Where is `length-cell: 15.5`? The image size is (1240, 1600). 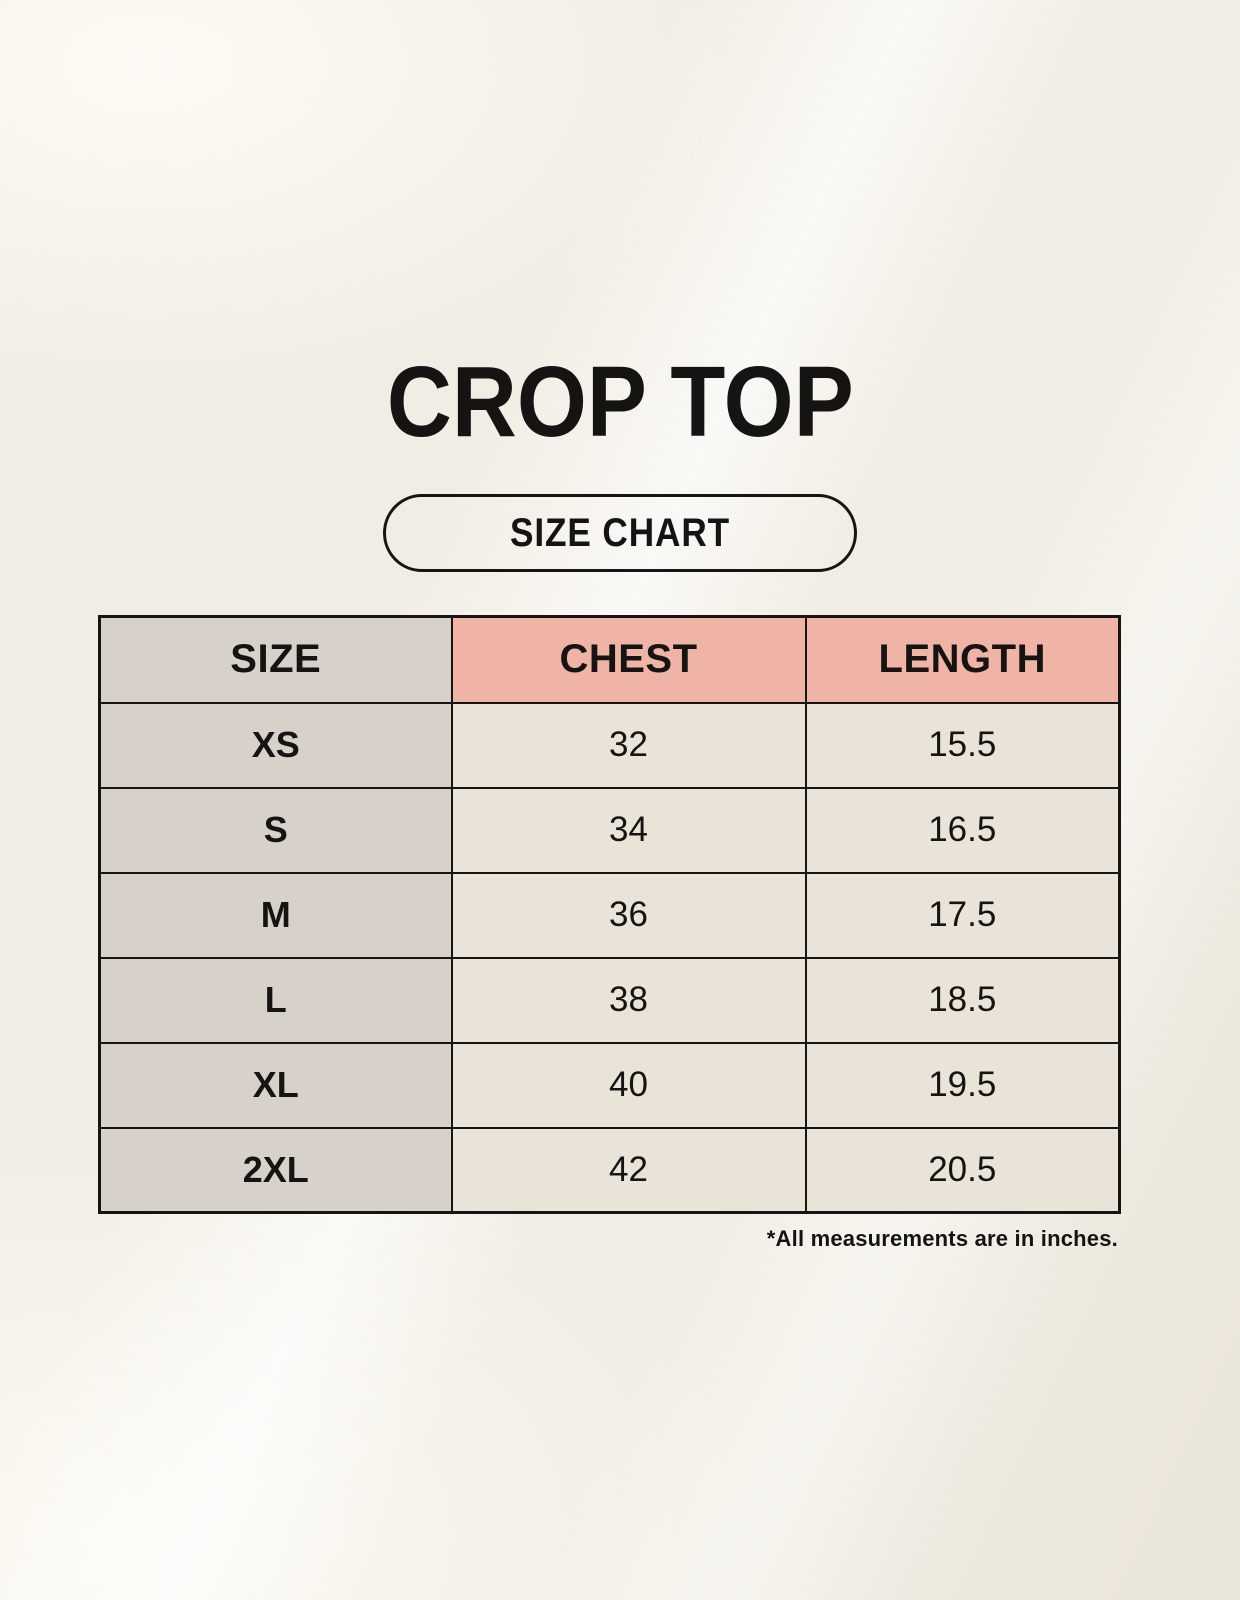 length-cell: 15.5 is located at coordinates (962, 745).